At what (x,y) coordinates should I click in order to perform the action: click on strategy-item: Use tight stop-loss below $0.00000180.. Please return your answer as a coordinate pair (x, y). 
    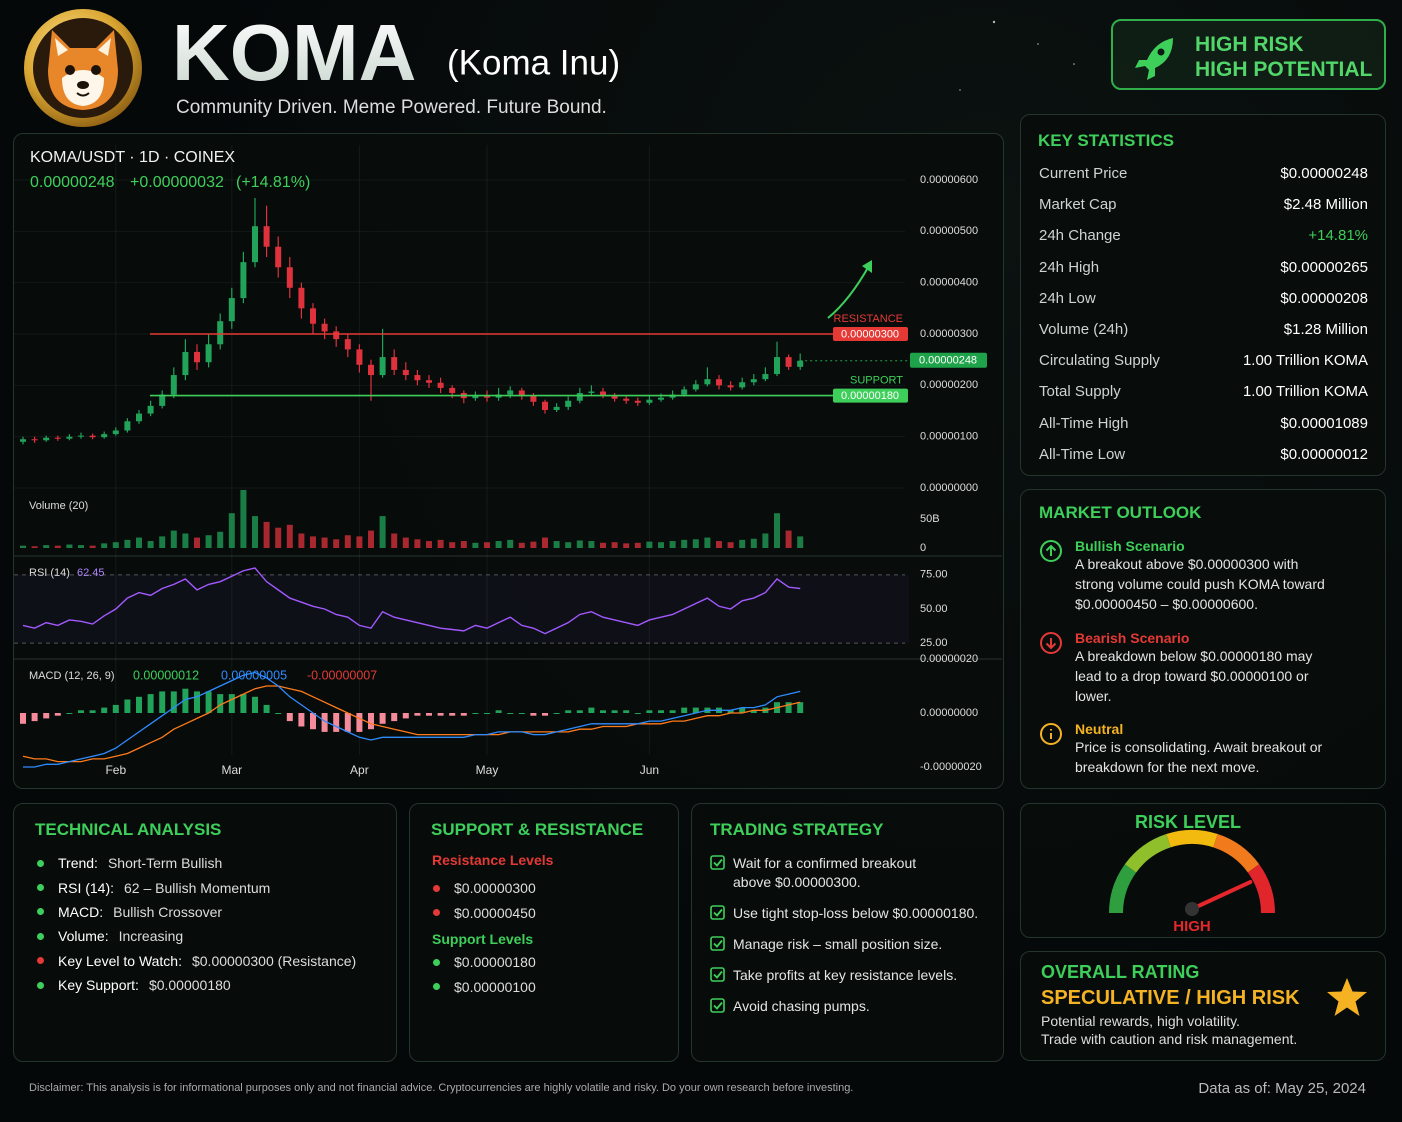
    Looking at the image, I should click on (850, 913).